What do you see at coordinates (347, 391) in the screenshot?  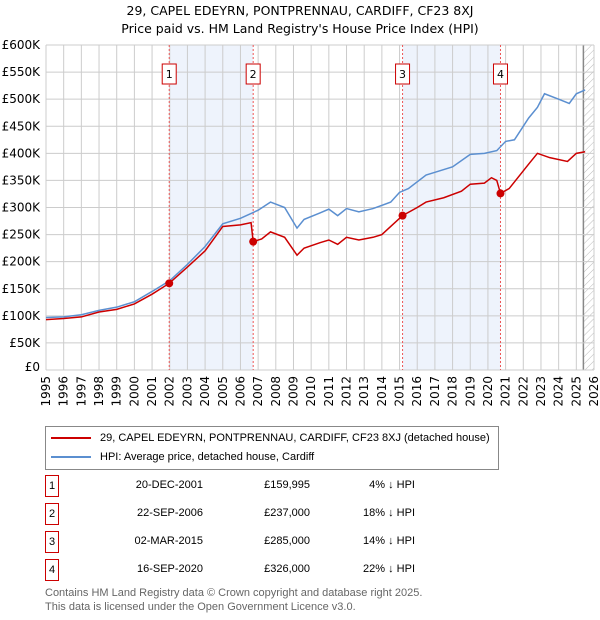 I see `x-tick-label: 2012` at bounding box center [347, 391].